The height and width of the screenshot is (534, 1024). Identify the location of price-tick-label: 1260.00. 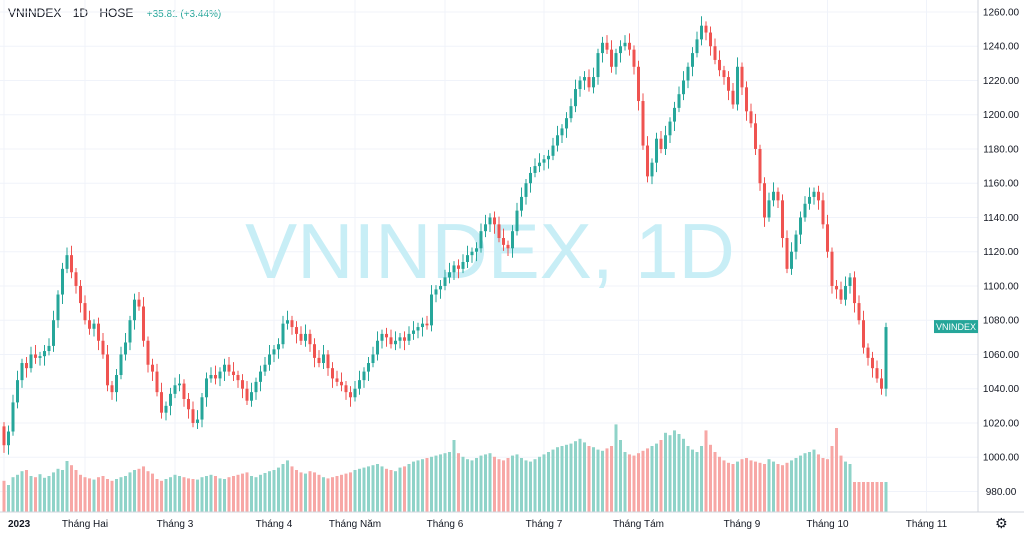
(1001, 12).